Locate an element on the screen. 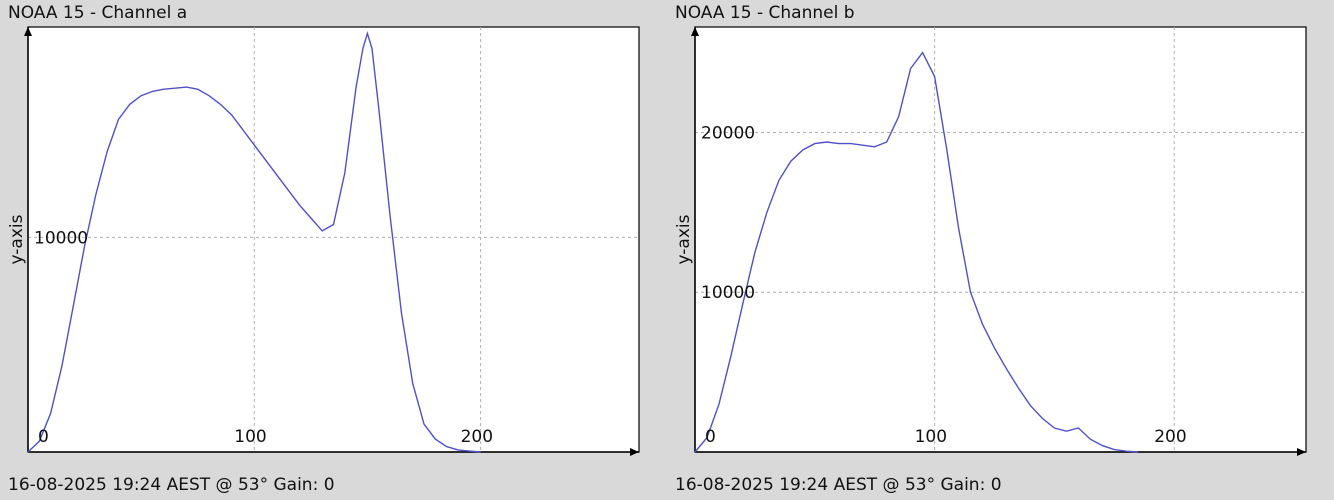  chart-title: NOAA 15 - Channel a is located at coordinates (98, 13).